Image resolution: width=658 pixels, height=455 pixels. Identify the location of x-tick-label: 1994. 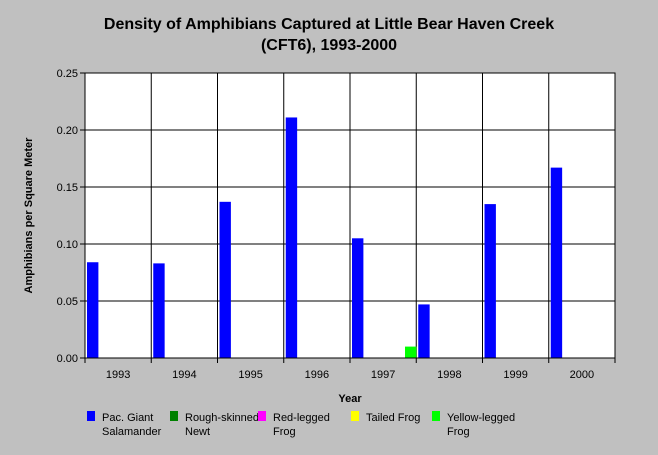
(184, 375).